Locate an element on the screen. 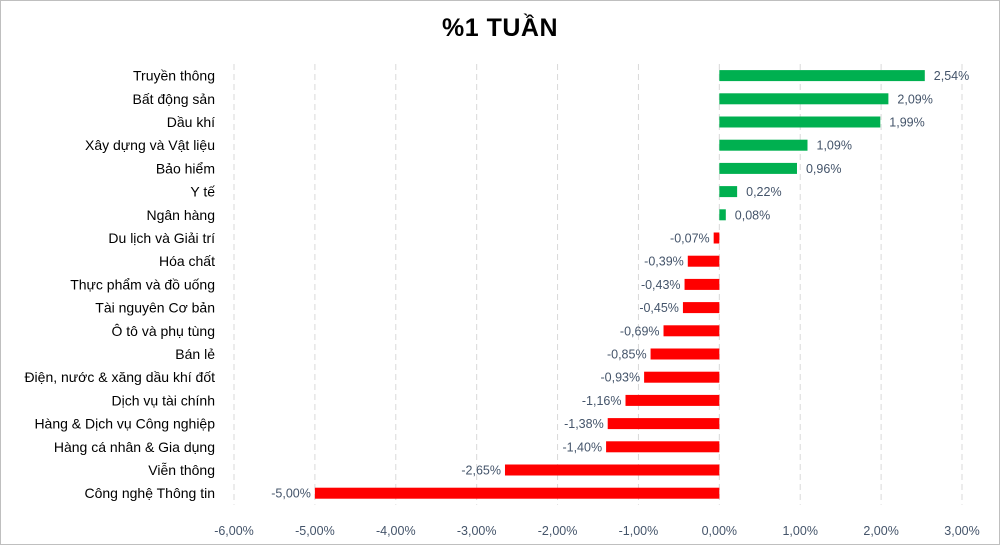  value-label: -1,40% is located at coordinates (582, 447).